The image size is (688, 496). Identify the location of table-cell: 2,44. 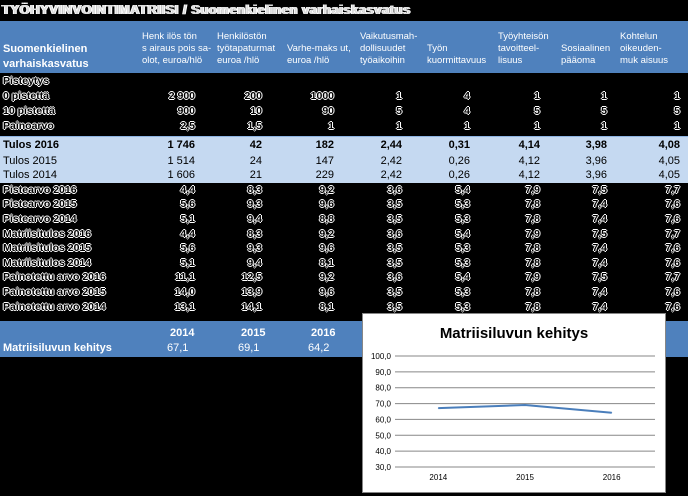
(391, 145).